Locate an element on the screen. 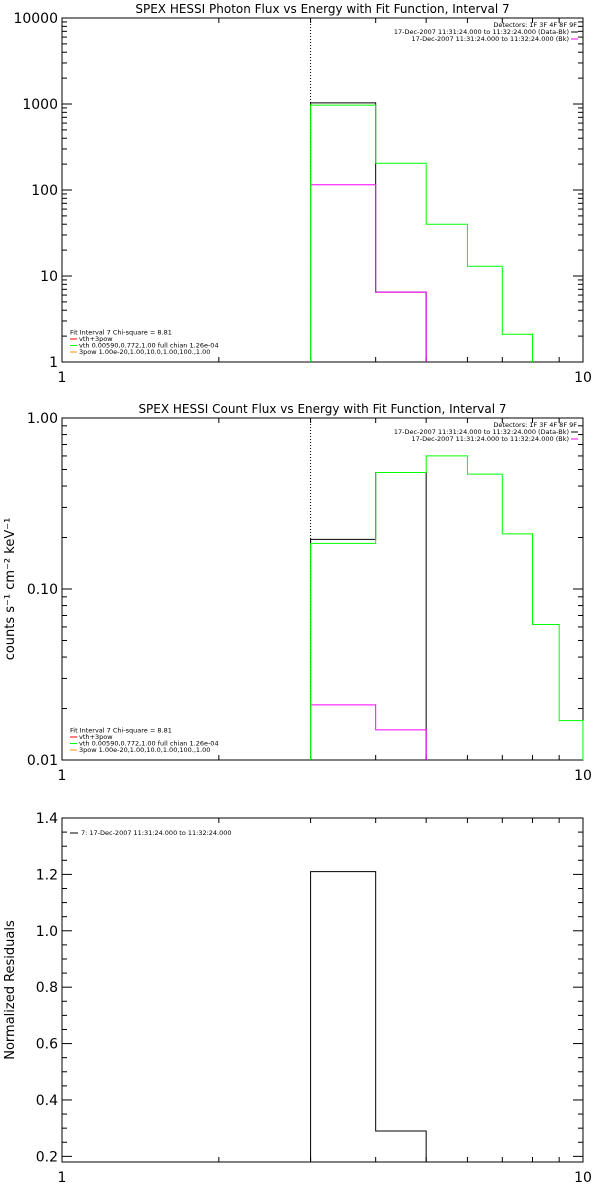 This screenshot has height=1200, width=600. y-tick-label: 1.0 is located at coordinates (47, 932).